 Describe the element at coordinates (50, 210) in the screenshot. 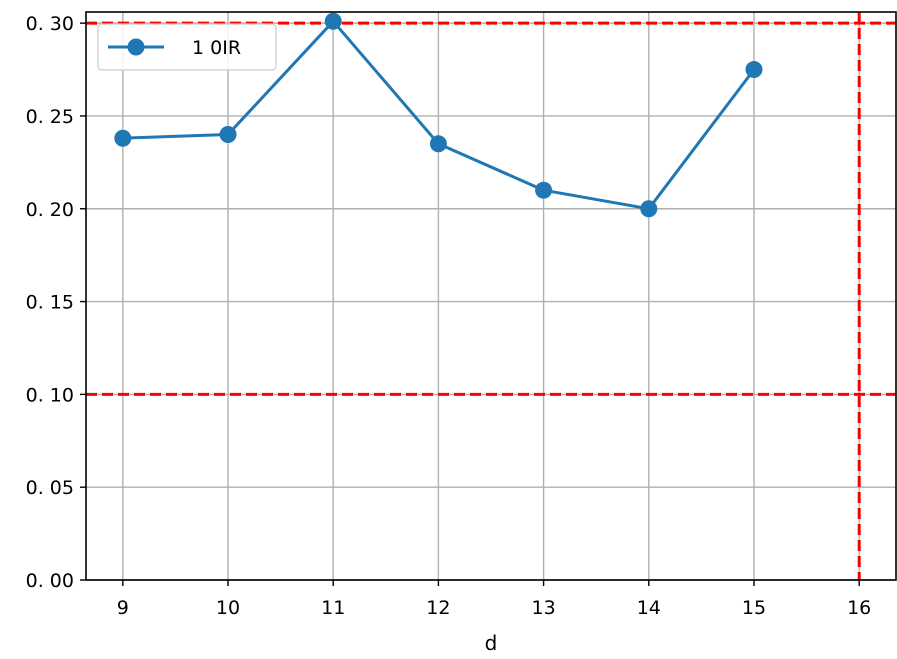

I see `y-tick-label: 0. 20` at that location.